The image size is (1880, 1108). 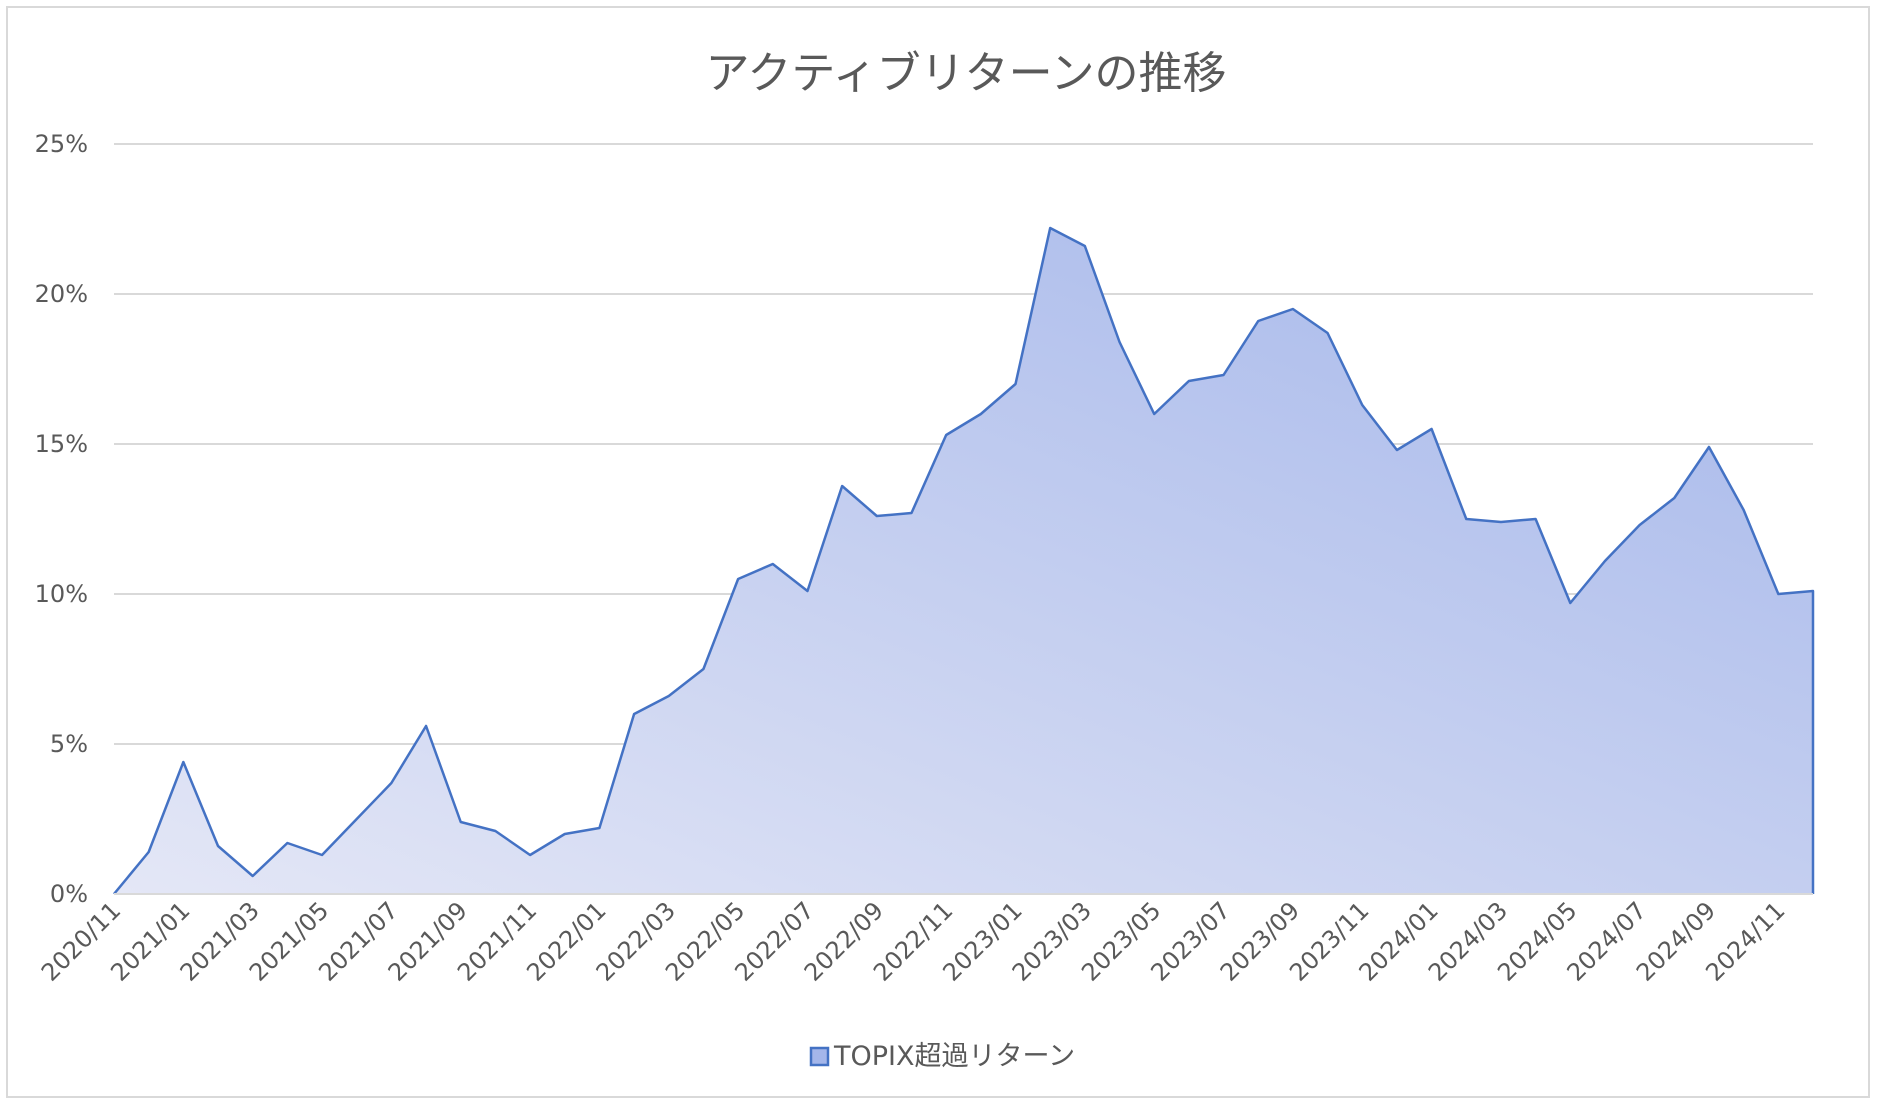 I want to click on y-tick-label: 10%, so click(x=61, y=594).